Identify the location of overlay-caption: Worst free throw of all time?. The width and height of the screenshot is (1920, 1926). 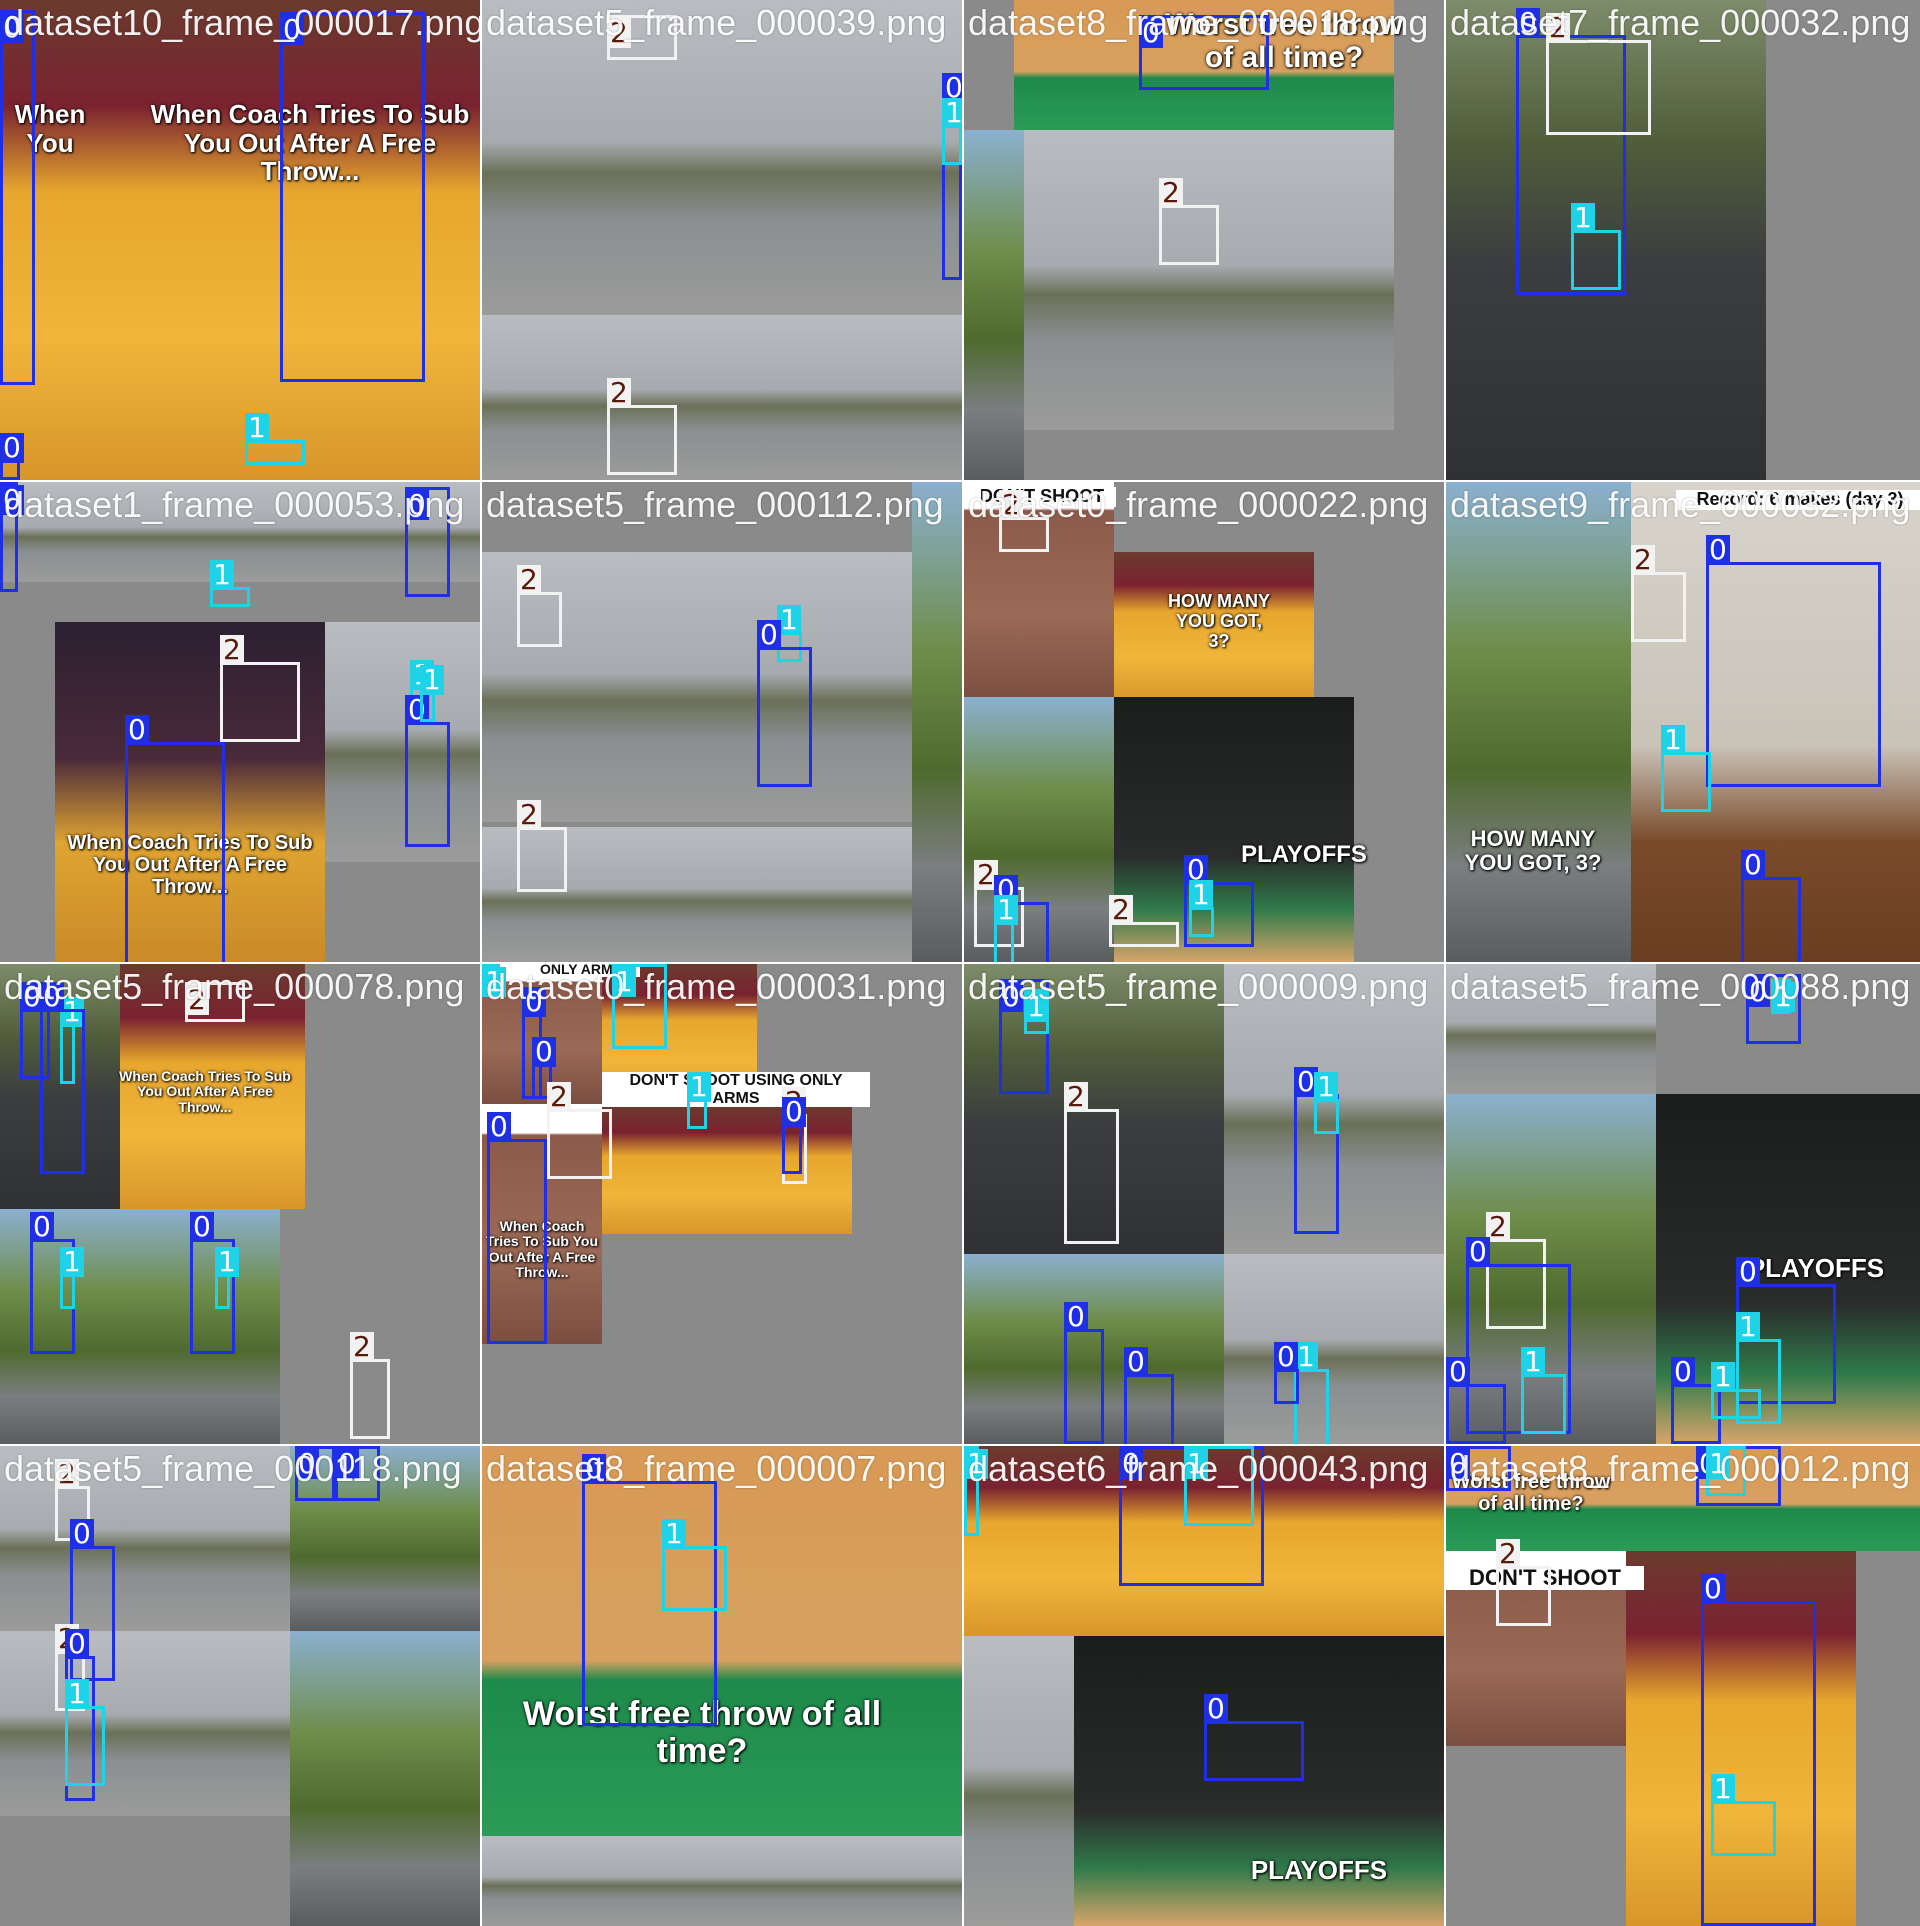
(1284, 41).